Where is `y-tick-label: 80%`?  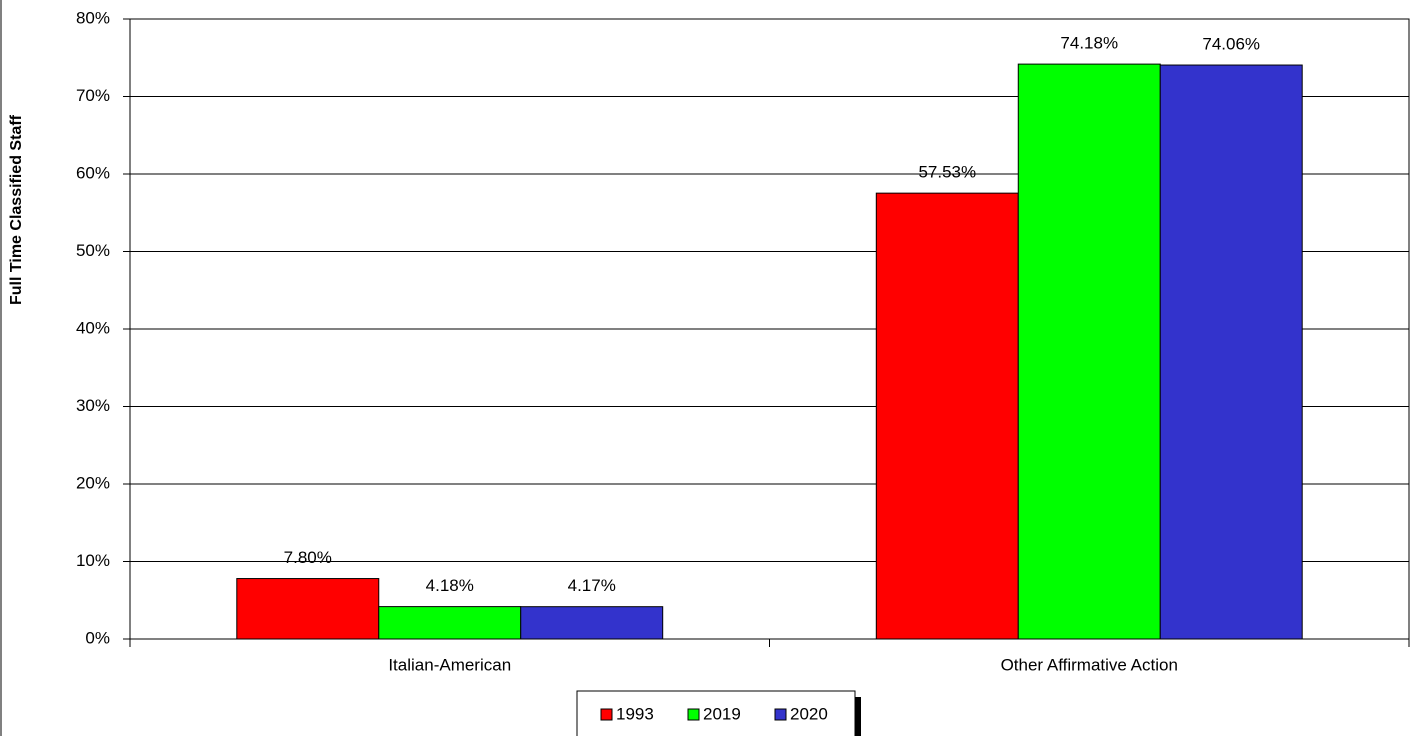 y-tick-label: 80% is located at coordinates (93, 17).